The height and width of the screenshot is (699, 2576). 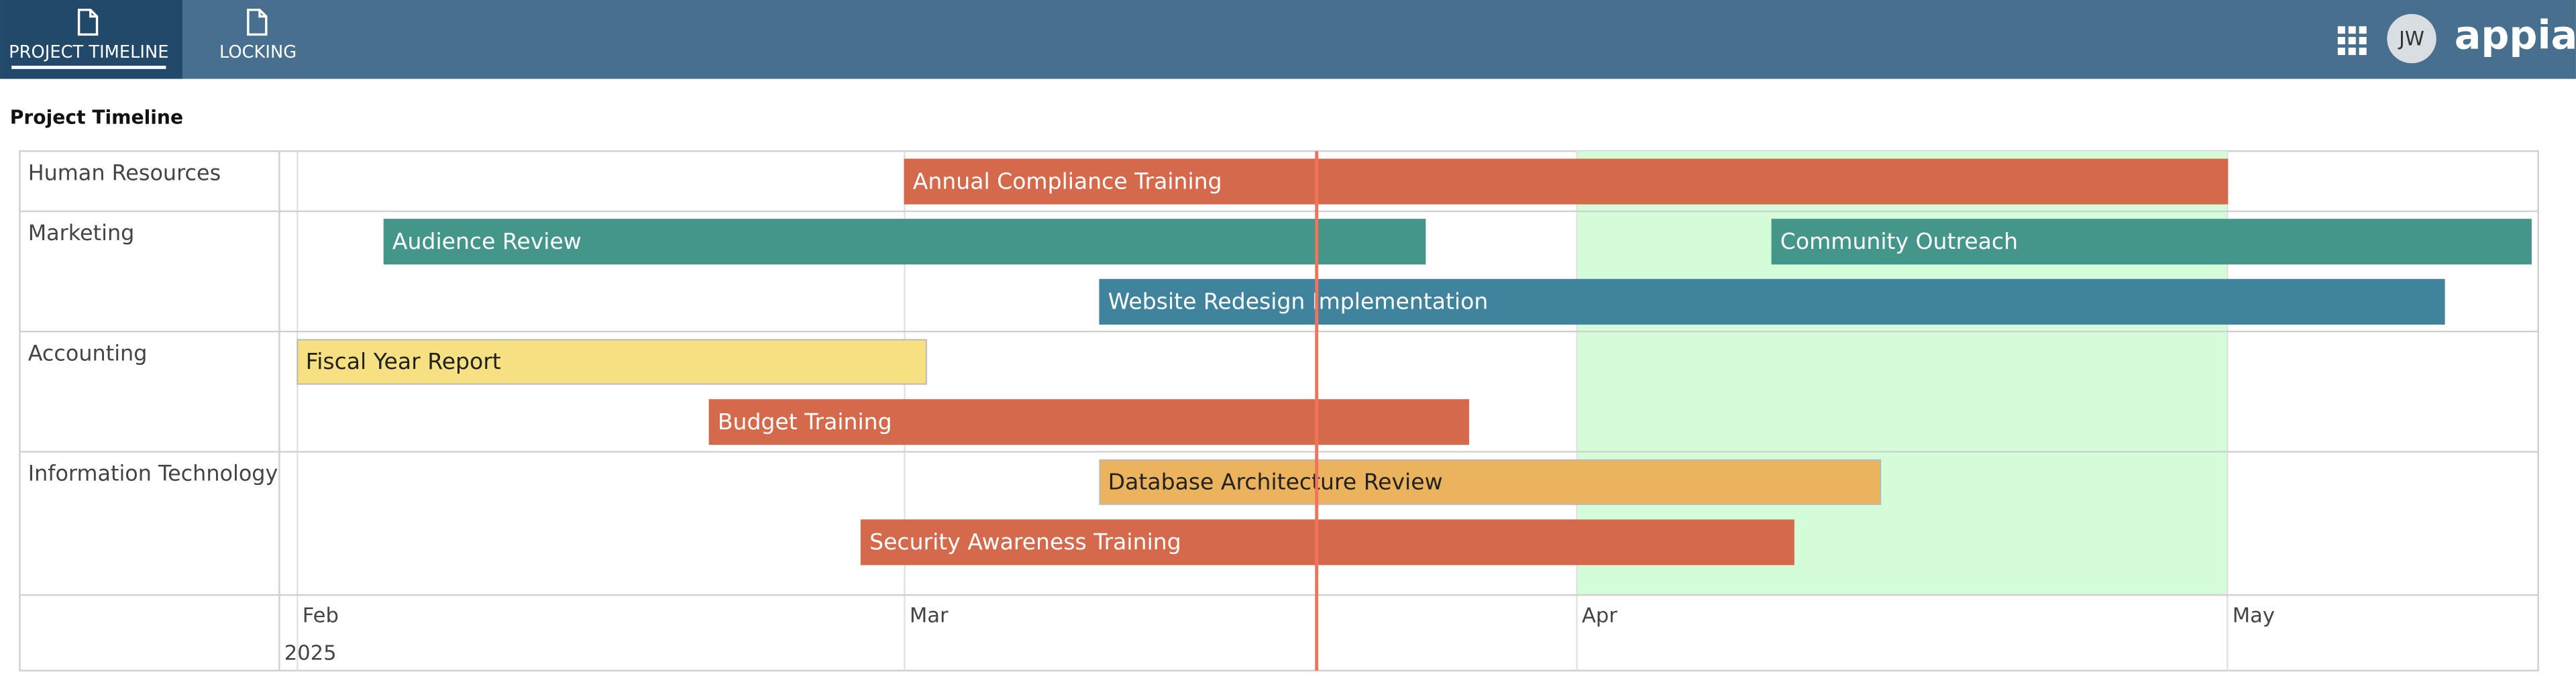 I want to click on group-label: Human Resources, so click(x=124, y=173).